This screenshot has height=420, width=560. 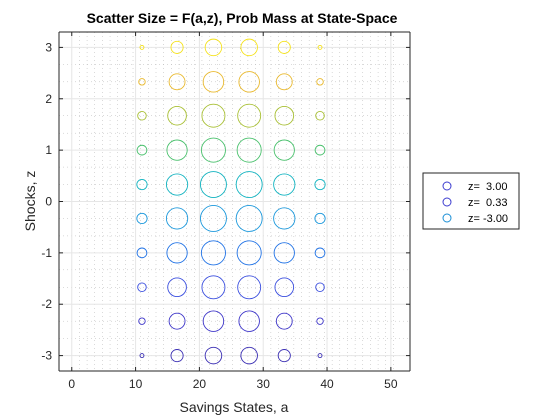 What do you see at coordinates (48, 47) in the screenshot?
I see `y-tick-label: 3` at bounding box center [48, 47].